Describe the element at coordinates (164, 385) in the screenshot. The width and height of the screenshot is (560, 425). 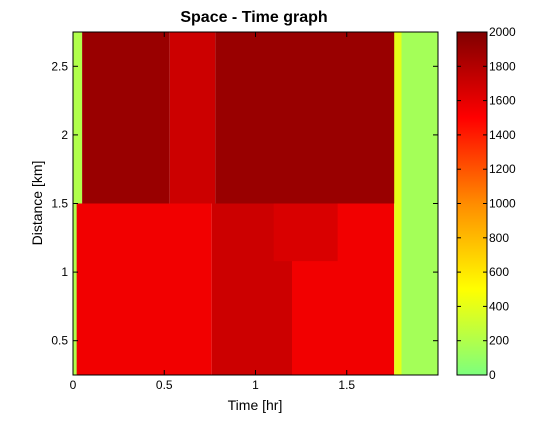
I see `x-tick-label: 0.5` at that location.